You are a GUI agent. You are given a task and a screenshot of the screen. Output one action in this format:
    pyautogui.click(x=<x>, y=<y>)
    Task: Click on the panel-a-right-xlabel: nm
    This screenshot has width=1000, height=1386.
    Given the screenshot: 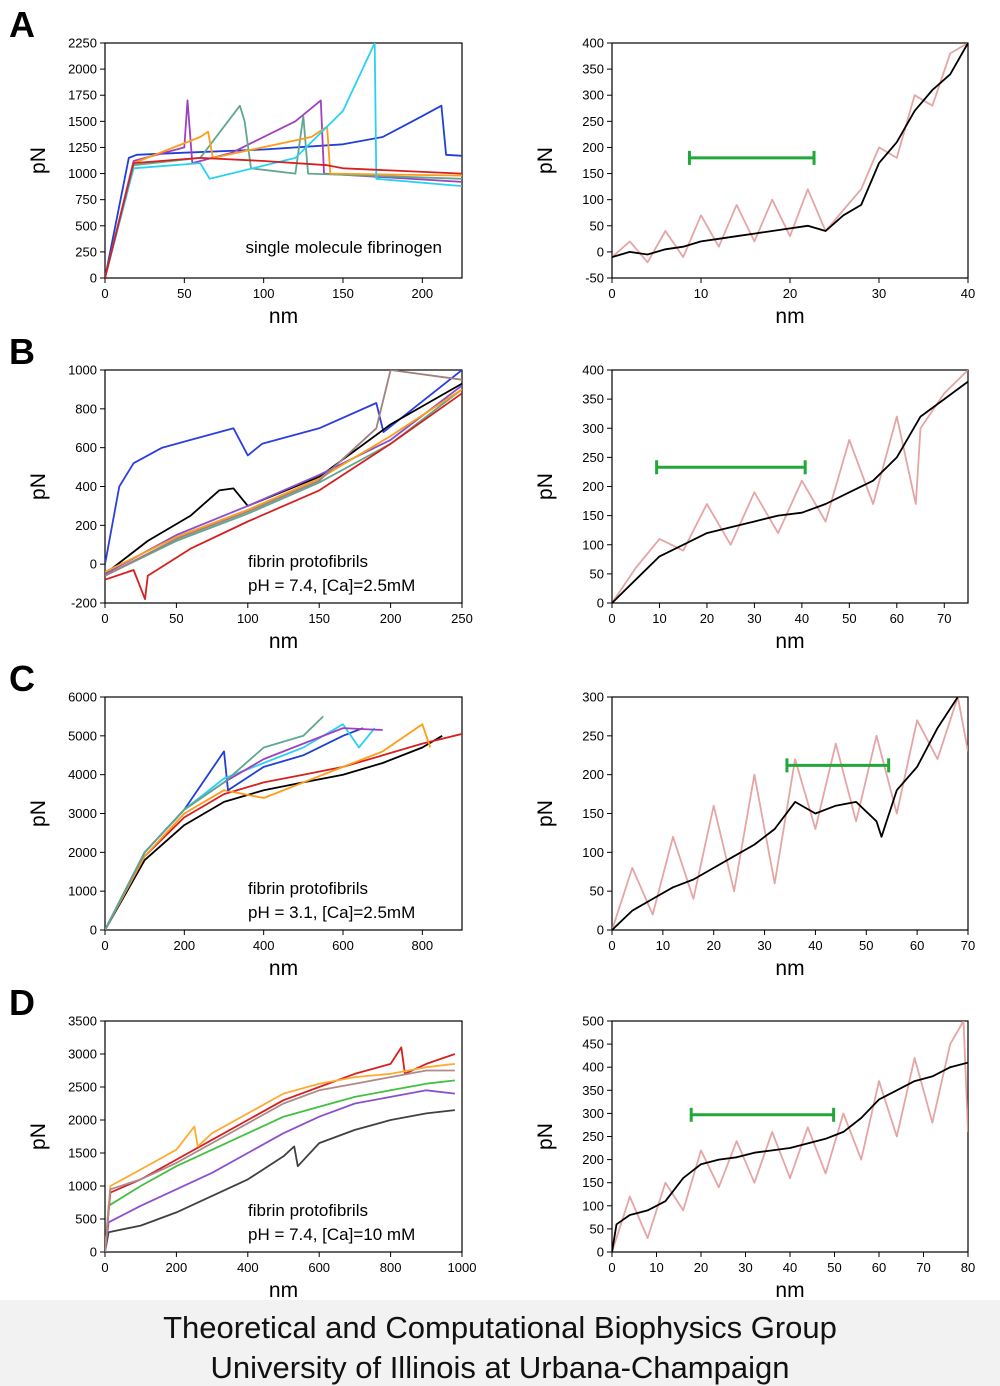 What is the action you would take?
    pyautogui.click(x=789, y=316)
    